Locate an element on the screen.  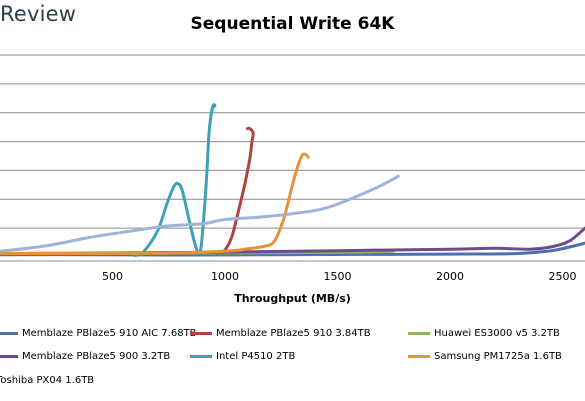
legend-label: Memblaze PBlaze5 910 3.84TB is located at coordinates (293, 333).